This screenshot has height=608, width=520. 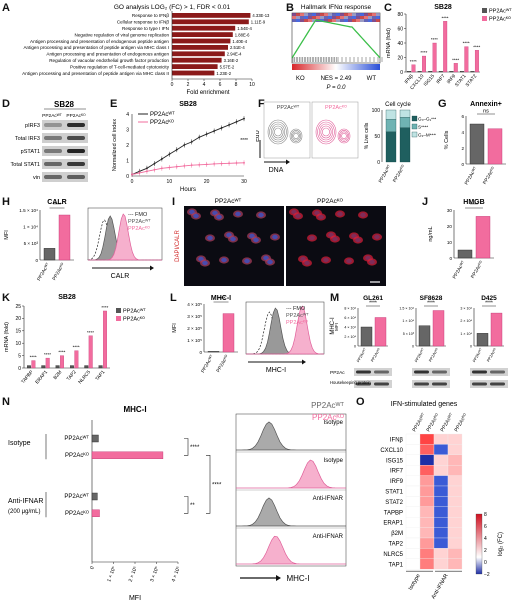 I want to click on blot-strip, so click(x=65, y=138).